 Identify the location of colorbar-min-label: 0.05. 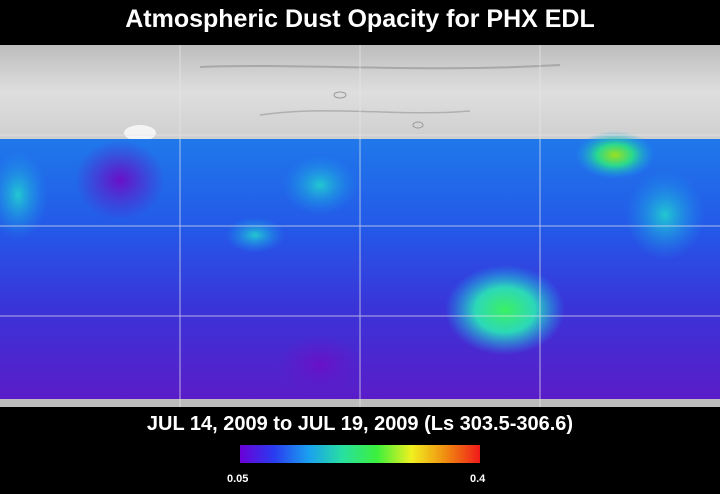
(238, 479).